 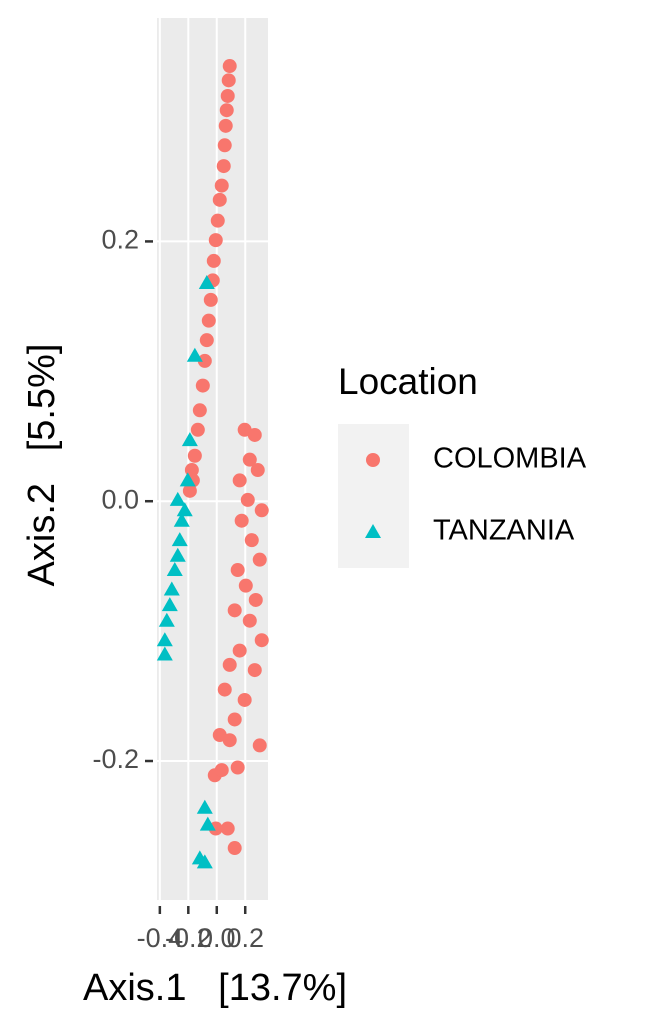 I want to click on y-tick-label: 0.0, so click(x=120, y=499).